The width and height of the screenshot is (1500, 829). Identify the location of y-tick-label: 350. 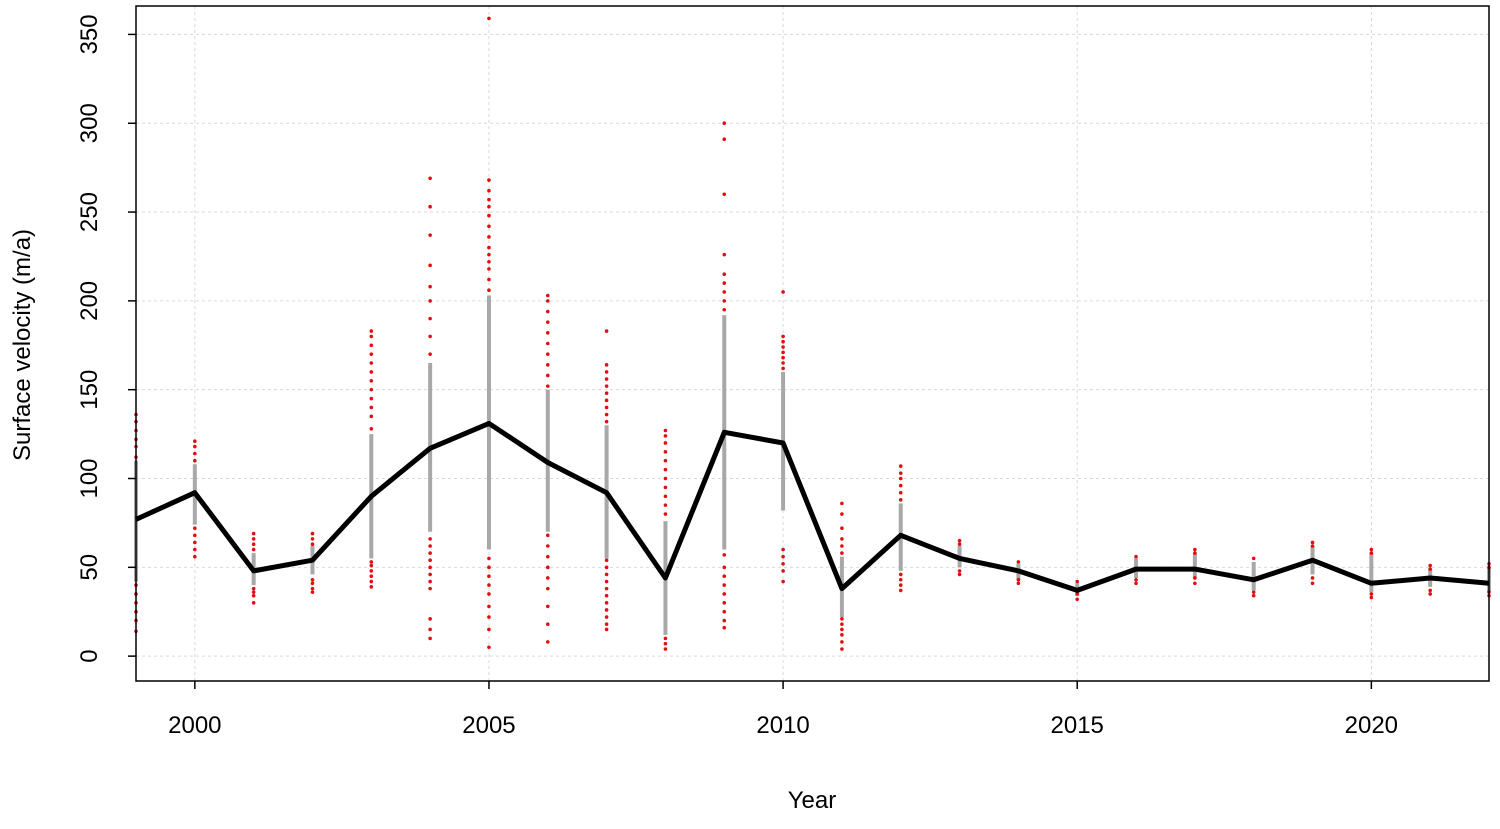
(89, 34).